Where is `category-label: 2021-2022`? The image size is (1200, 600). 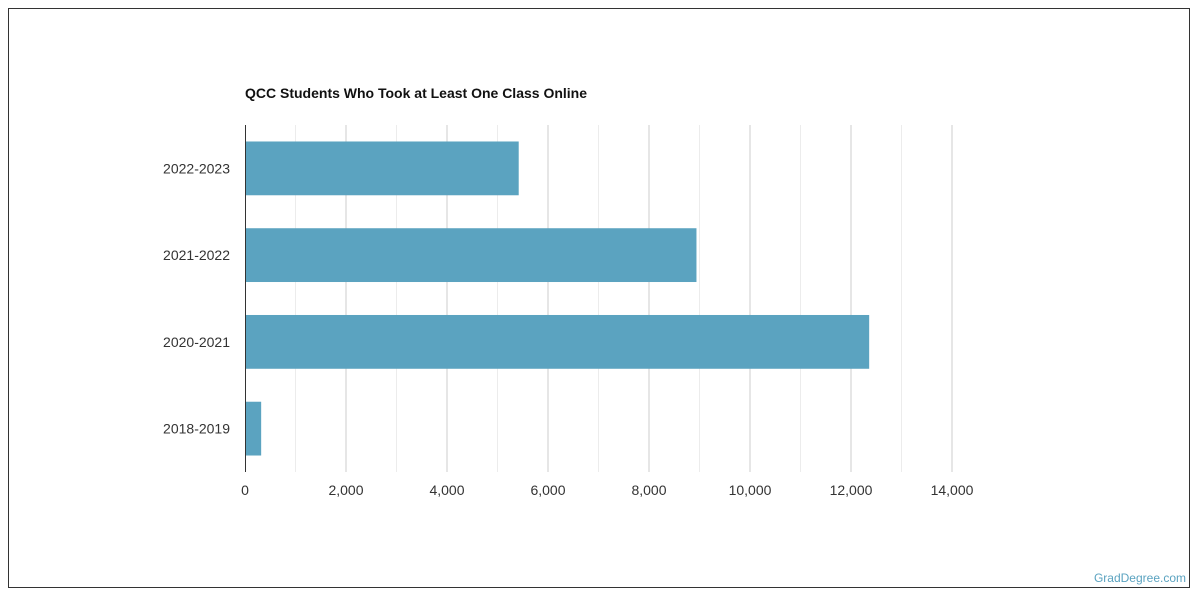
category-label: 2021-2022 is located at coordinates (196, 255).